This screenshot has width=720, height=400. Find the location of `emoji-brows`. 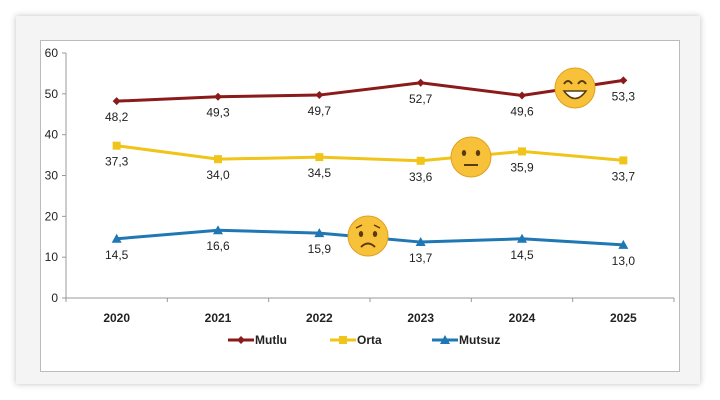

emoji-brows is located at coordinates (368, 226).